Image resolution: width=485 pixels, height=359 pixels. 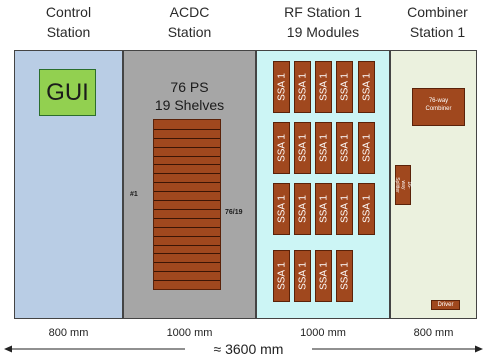 I want to click on first-shelf-marker: #1, so click(x=134, y=194).